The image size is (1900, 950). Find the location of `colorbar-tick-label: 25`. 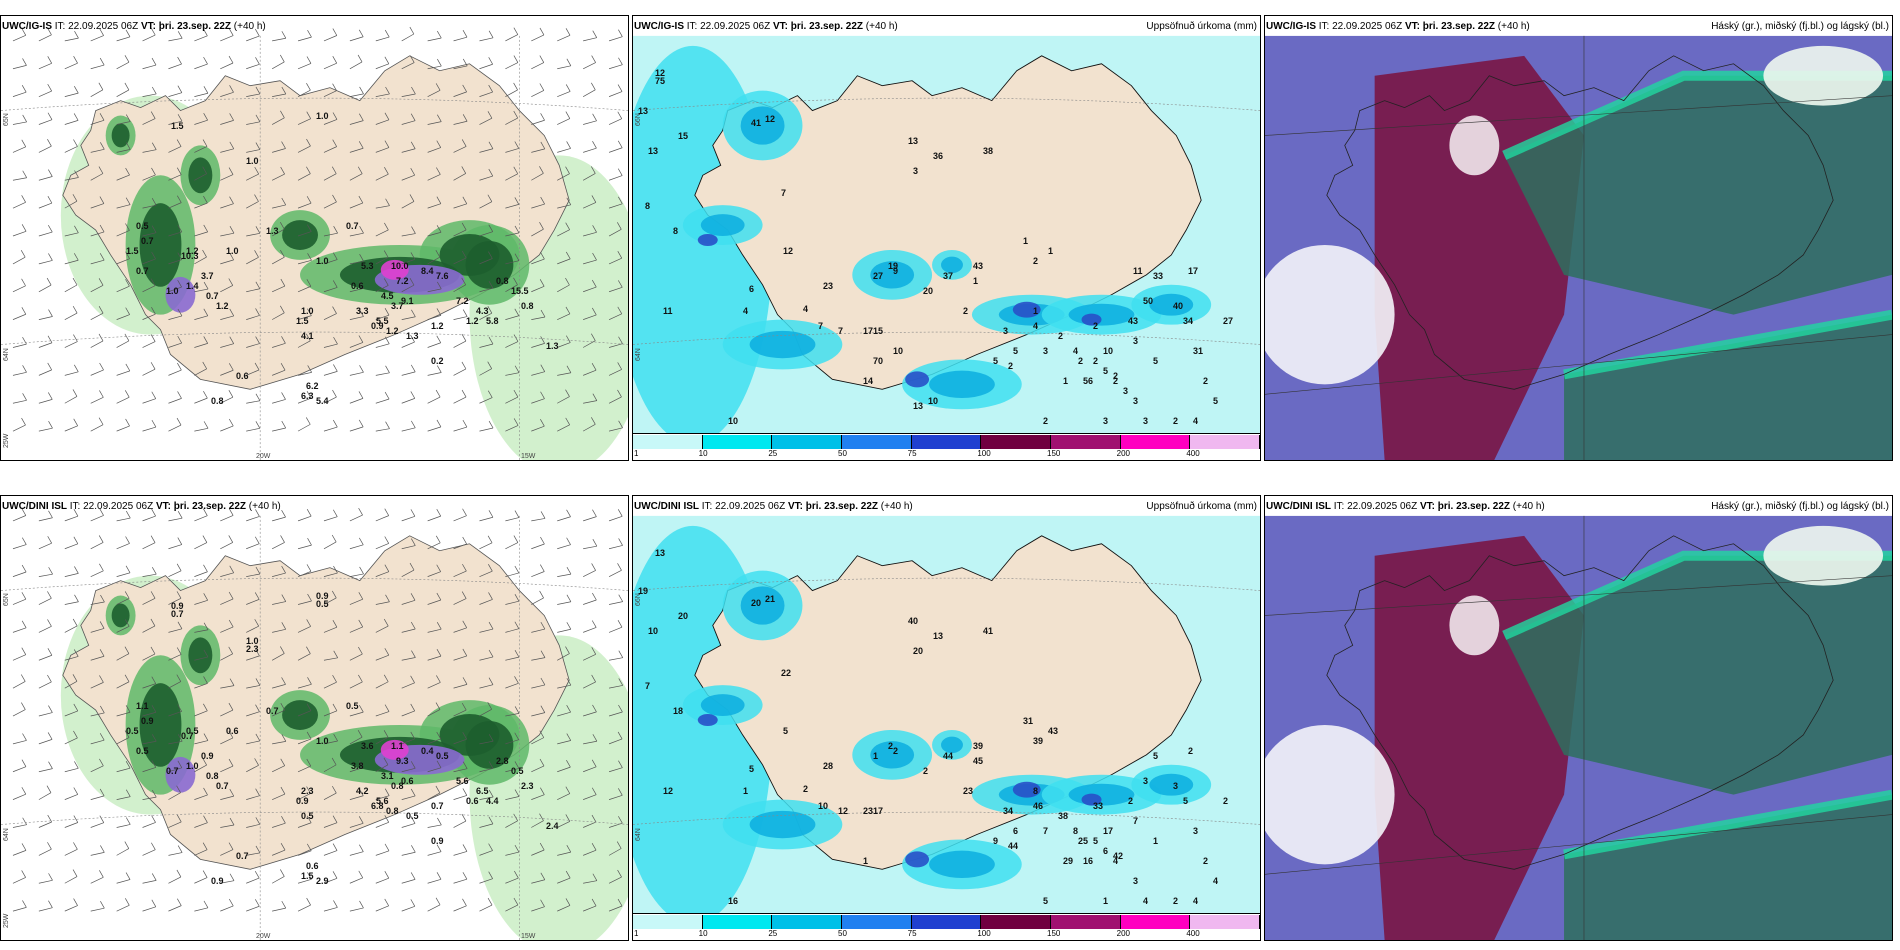

colorbar-tick-label: 25 is located at coordinates (773, 933).